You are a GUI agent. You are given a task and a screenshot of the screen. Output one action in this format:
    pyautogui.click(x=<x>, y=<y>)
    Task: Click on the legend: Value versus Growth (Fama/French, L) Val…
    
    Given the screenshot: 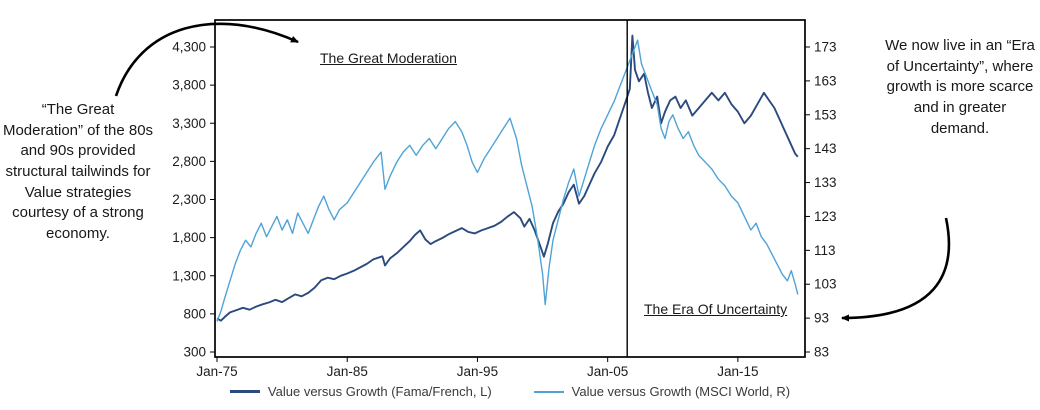 What is the action you would take?
    pyautogui.click(x=510, y=391)
    